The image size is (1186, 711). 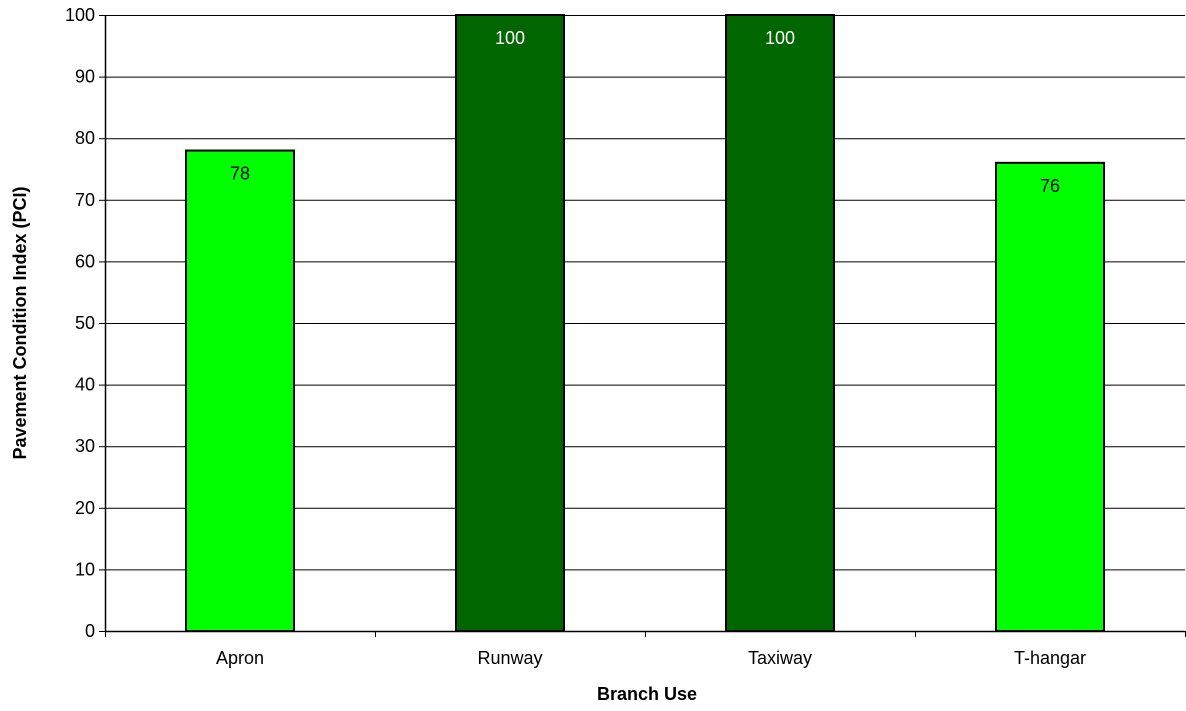 What do you see at coordinates (1050, 186) in the screenshot?
I see `data-label: 76` at bounding box center [1050, 186].